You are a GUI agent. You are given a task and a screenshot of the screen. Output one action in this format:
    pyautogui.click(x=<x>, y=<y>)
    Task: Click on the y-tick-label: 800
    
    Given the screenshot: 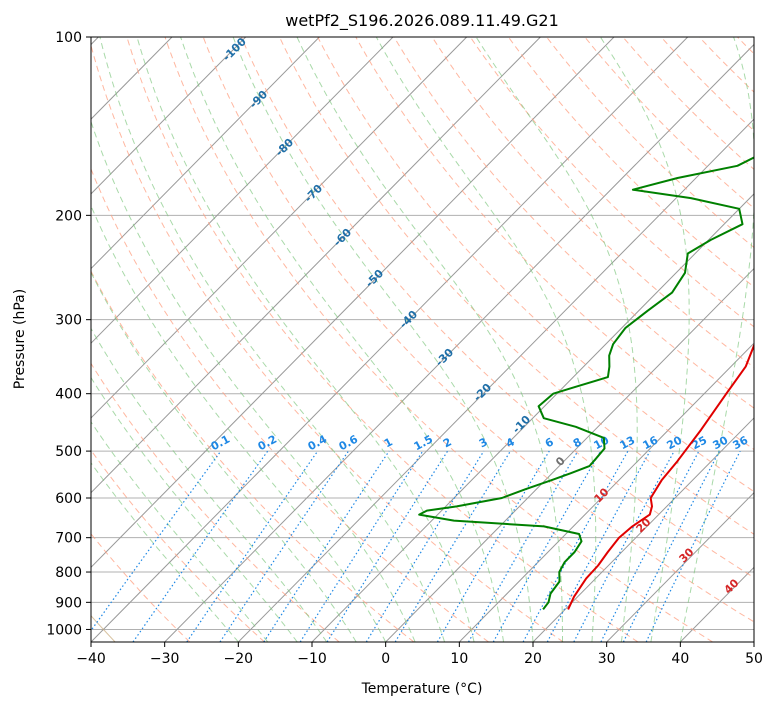 What is the action you would take?
    pyautogui.click(x=68, y=573)
    